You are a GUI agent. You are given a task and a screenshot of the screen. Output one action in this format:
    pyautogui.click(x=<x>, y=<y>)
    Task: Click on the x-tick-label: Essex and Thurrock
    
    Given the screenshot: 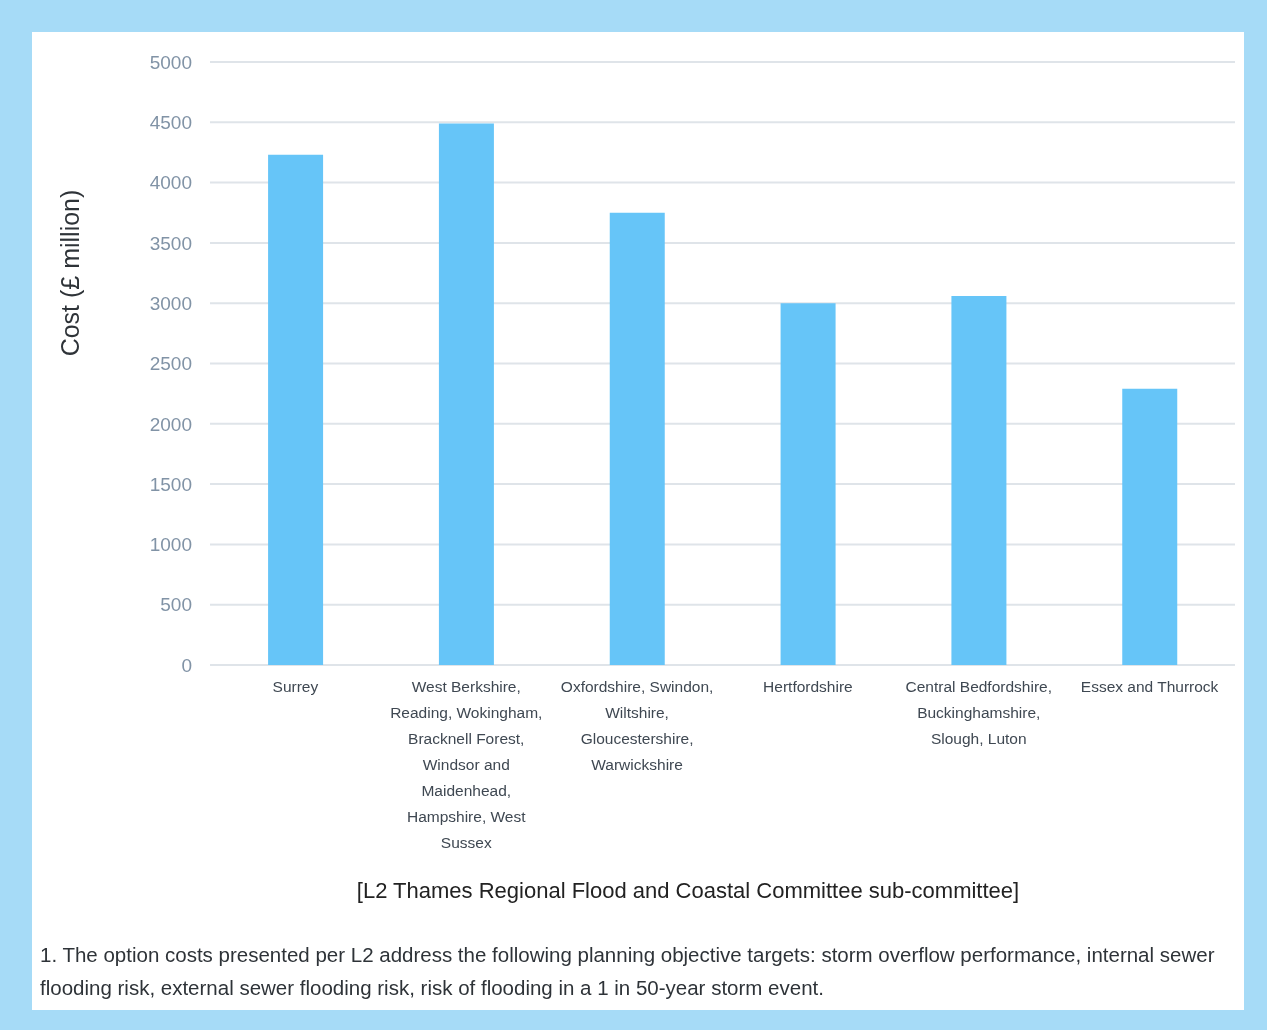 What is the action you would take?
    pyautogui.click(x=1149, y=687)
    